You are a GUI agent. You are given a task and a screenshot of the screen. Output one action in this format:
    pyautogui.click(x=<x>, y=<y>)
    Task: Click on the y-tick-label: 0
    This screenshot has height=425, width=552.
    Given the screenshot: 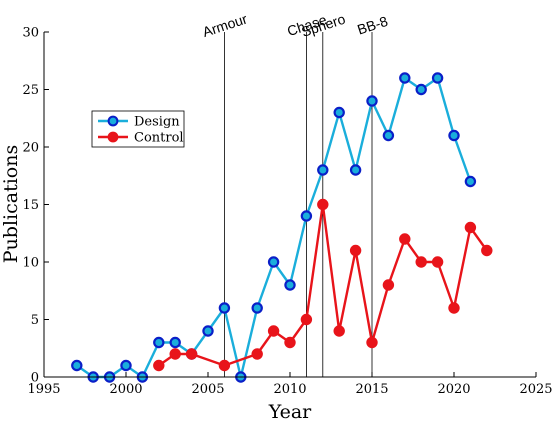 What is the action you would take?
    pyautogui.click(x=35, y=378)
    